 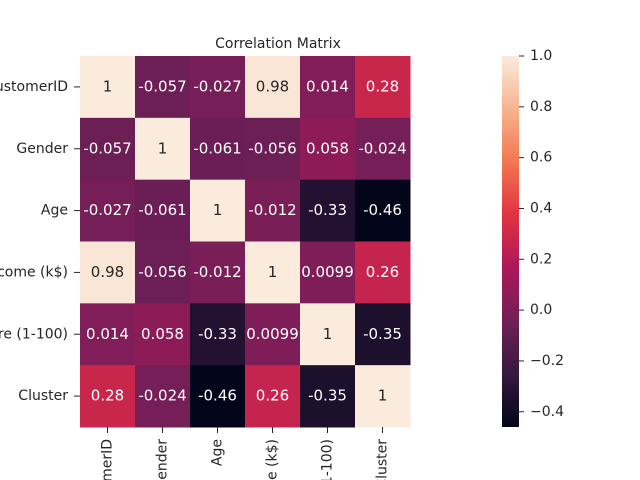 I want to click on y-tick-label: Cluster, so click(x=43, y=396).